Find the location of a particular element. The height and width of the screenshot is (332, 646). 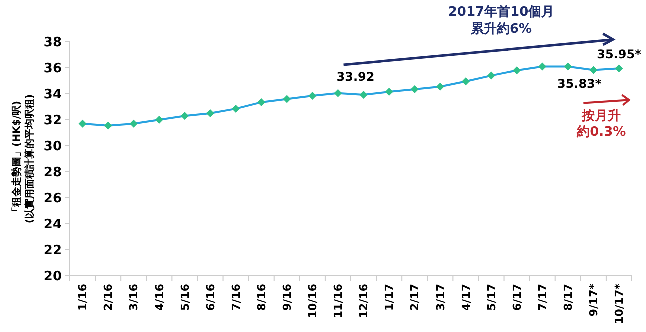

y-tick-label: 24 is located at coordinates (53, 225).